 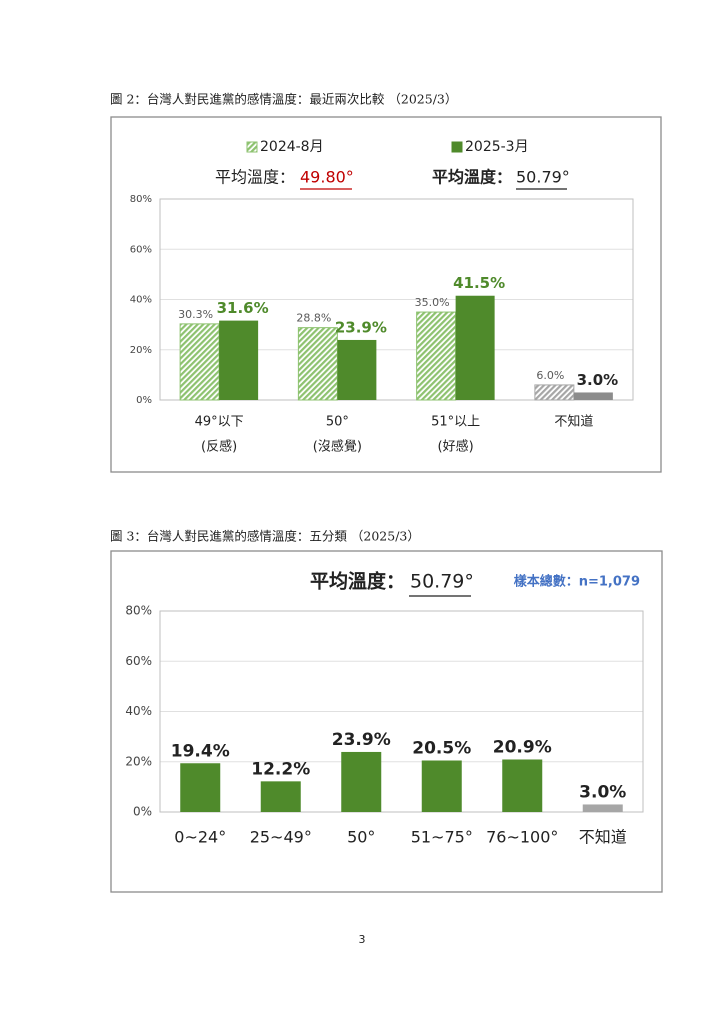 What do you see at coordinates (200, 751) in the screenshot?
I see `value-label: 19.4%` at bounding box center [200, 751].